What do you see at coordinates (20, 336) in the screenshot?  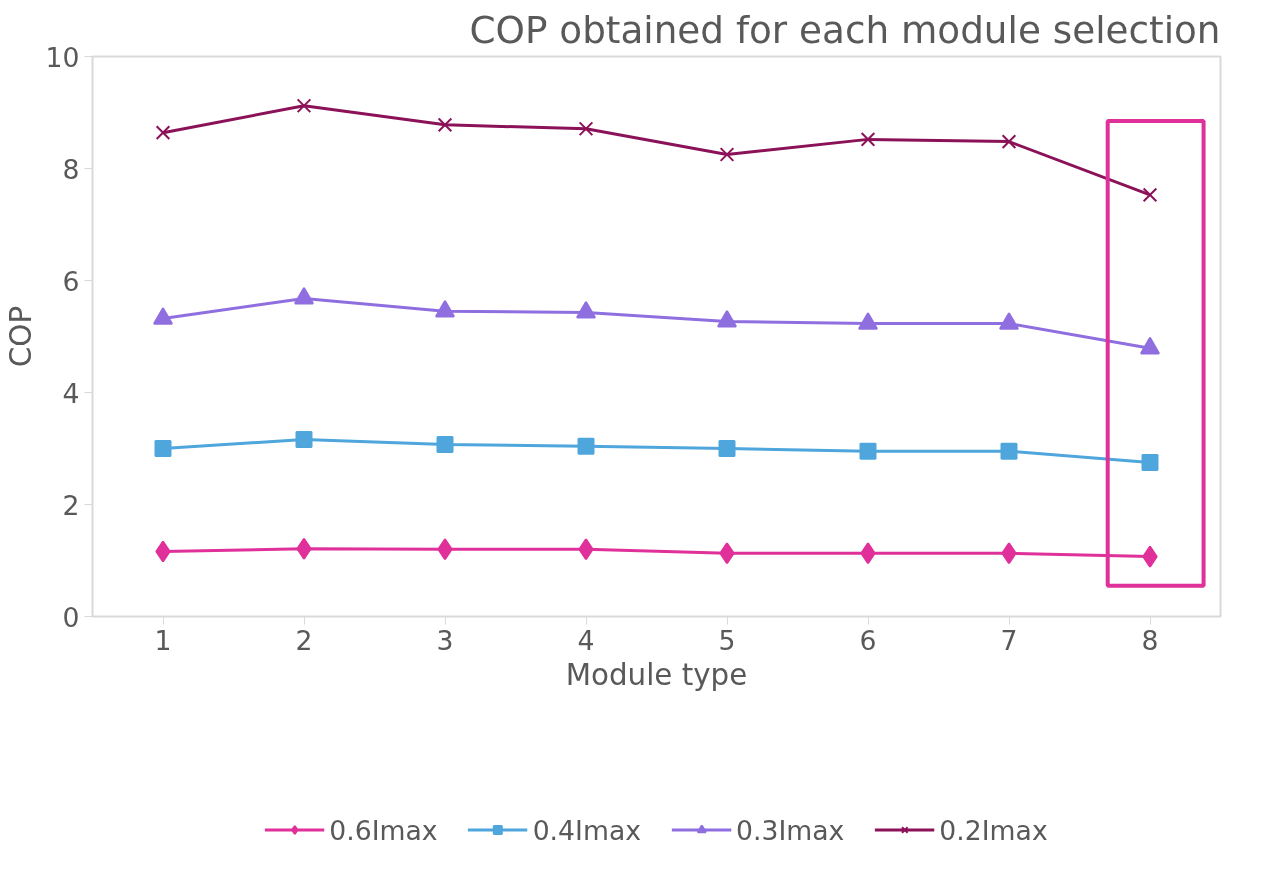 I see `y-axis-title: COP` at bounding box center [20, 336].